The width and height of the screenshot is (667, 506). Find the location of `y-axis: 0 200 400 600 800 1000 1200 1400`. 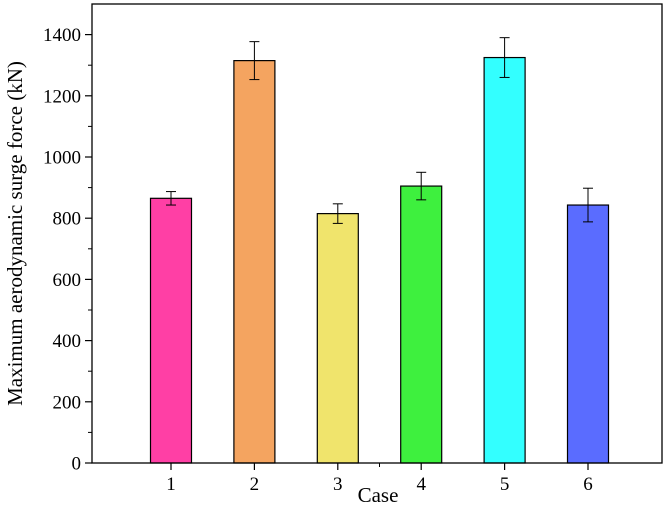

y-axis: 0 200 400 600 800 1000 1200 1400 is located at coordinates (67, 250).